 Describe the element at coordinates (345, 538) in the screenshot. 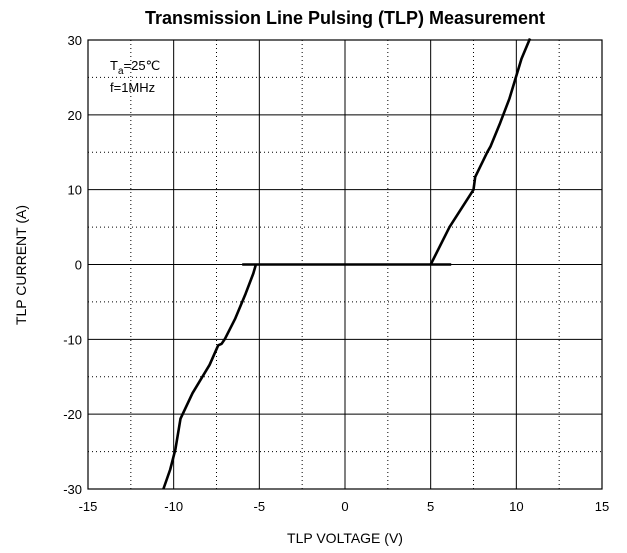

I see `x-axis-label: TLP VOLTAGE (V)` at that location.